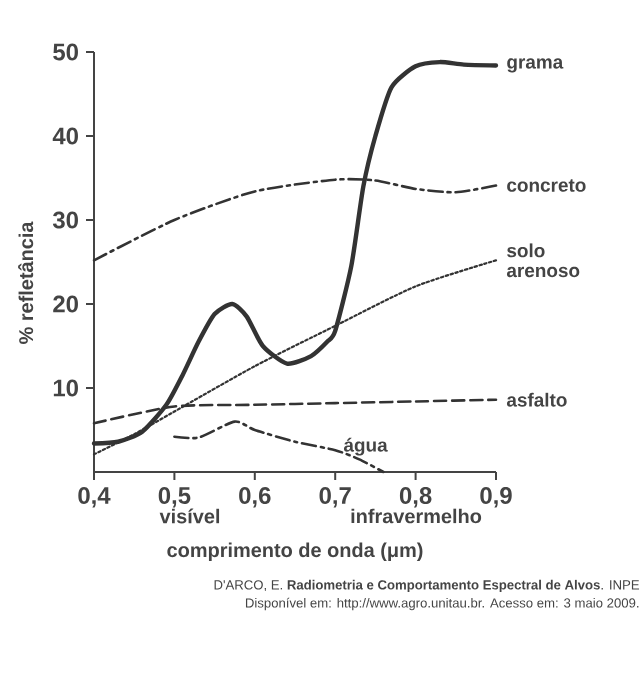 This screenshot has height=700, width=642. What do you see at coordinates (26, 282) in the screenshot?
I see `y-axis-title: % refletância` at bounding box center [26, 282].